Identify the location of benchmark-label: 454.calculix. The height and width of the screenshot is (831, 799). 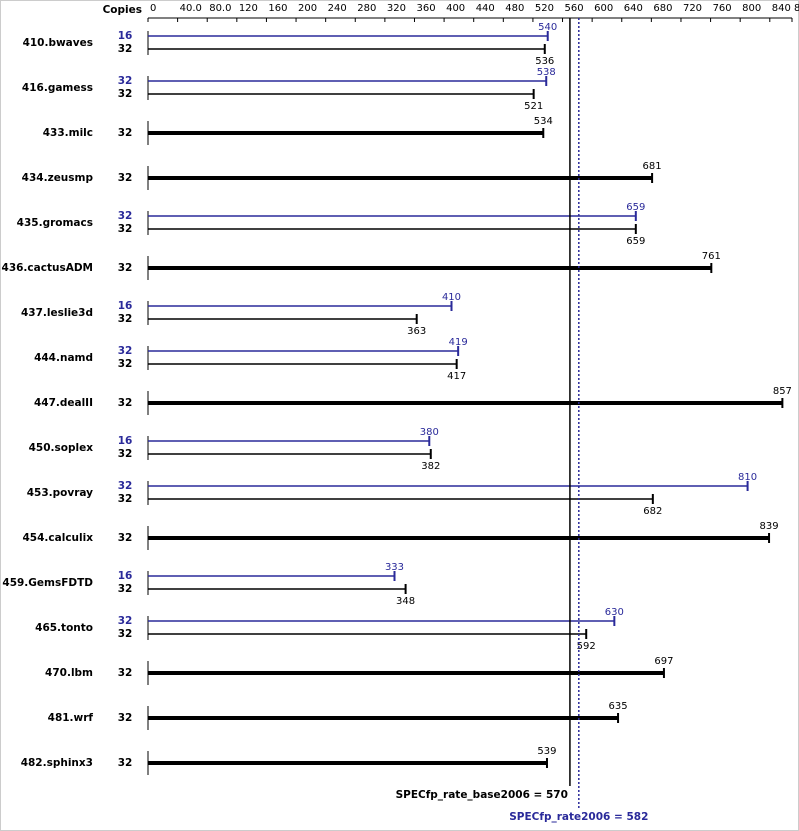
(58, 538).